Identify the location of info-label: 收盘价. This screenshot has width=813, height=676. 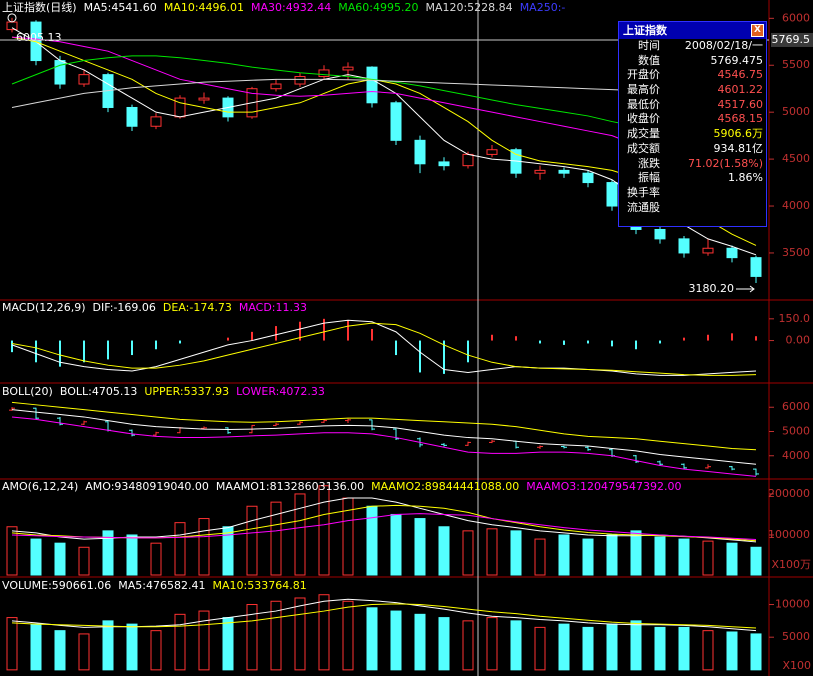
(643, 119).